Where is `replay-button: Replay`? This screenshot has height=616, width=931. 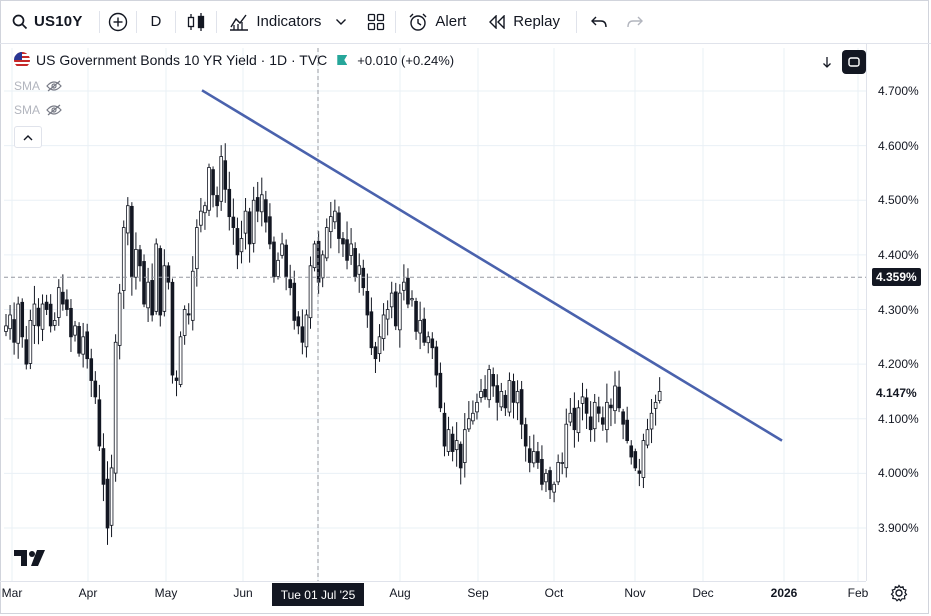 replay-button: Replay is located at coordinates (521, 21).